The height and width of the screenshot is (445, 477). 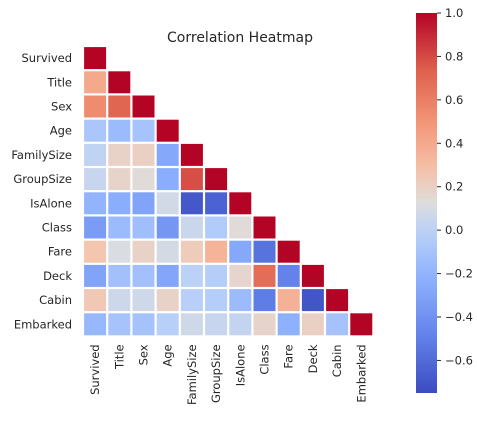 I want to click on heatmap-cell-Class-Sex, so click(x=143, y=227).